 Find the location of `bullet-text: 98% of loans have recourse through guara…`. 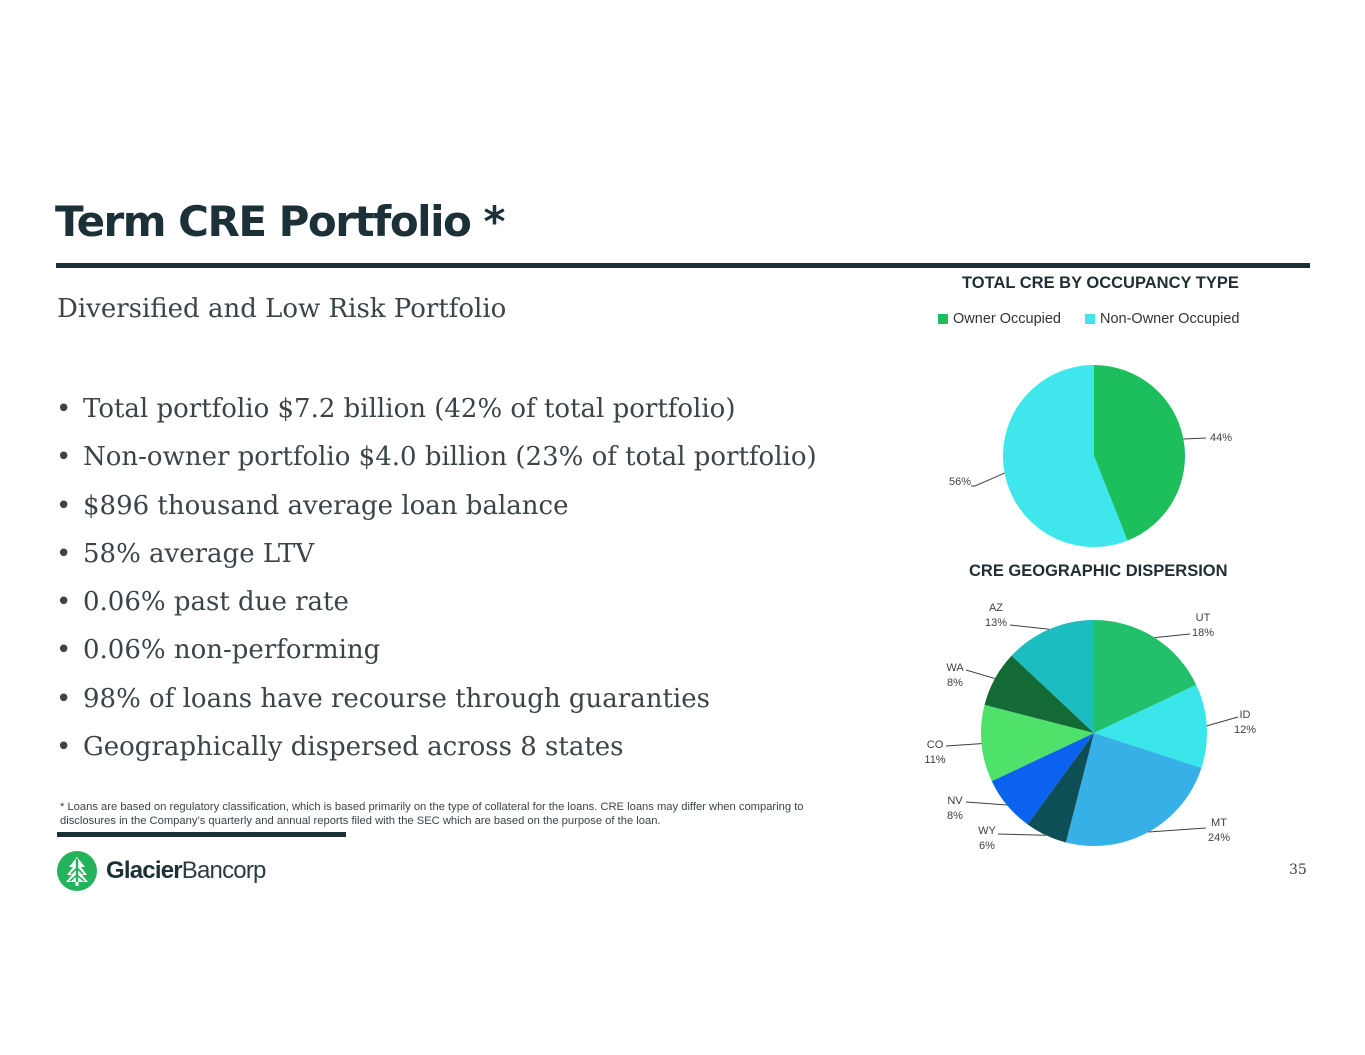

bullet-text: 98% of loans have recourse through guara… is located at coordinates (396, 698).